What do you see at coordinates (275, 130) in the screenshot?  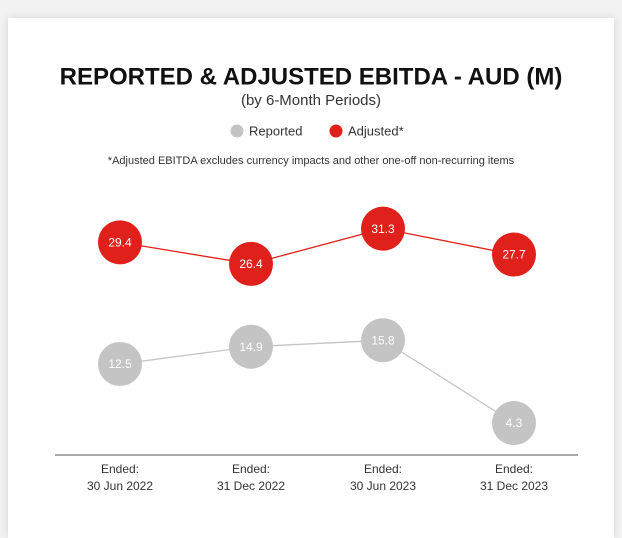 I see `legend-label: Reported` at bounding box center [275, 130].